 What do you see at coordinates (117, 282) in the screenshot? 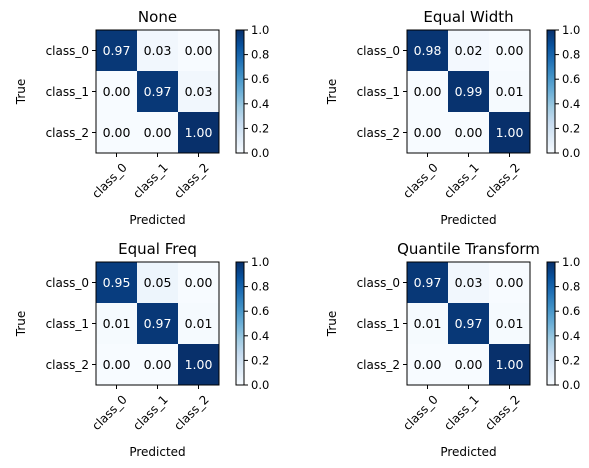
I see `cell-value-label: 0.95` at bounding box center [117, 282].